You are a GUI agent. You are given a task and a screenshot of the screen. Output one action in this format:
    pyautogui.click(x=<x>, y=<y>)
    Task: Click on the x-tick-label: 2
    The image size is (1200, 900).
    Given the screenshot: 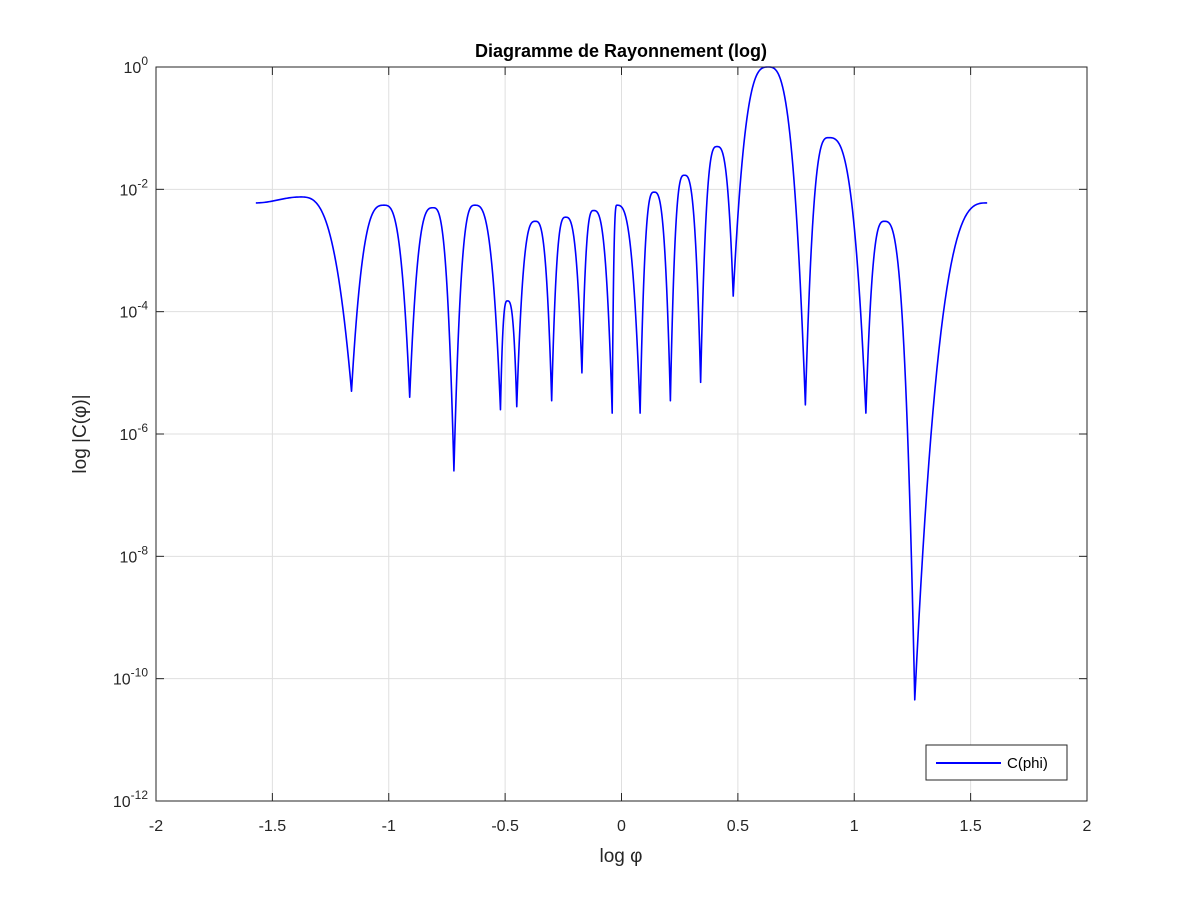 What is the action you would take?
    pyautogui.click(x=1087, y=826)
    